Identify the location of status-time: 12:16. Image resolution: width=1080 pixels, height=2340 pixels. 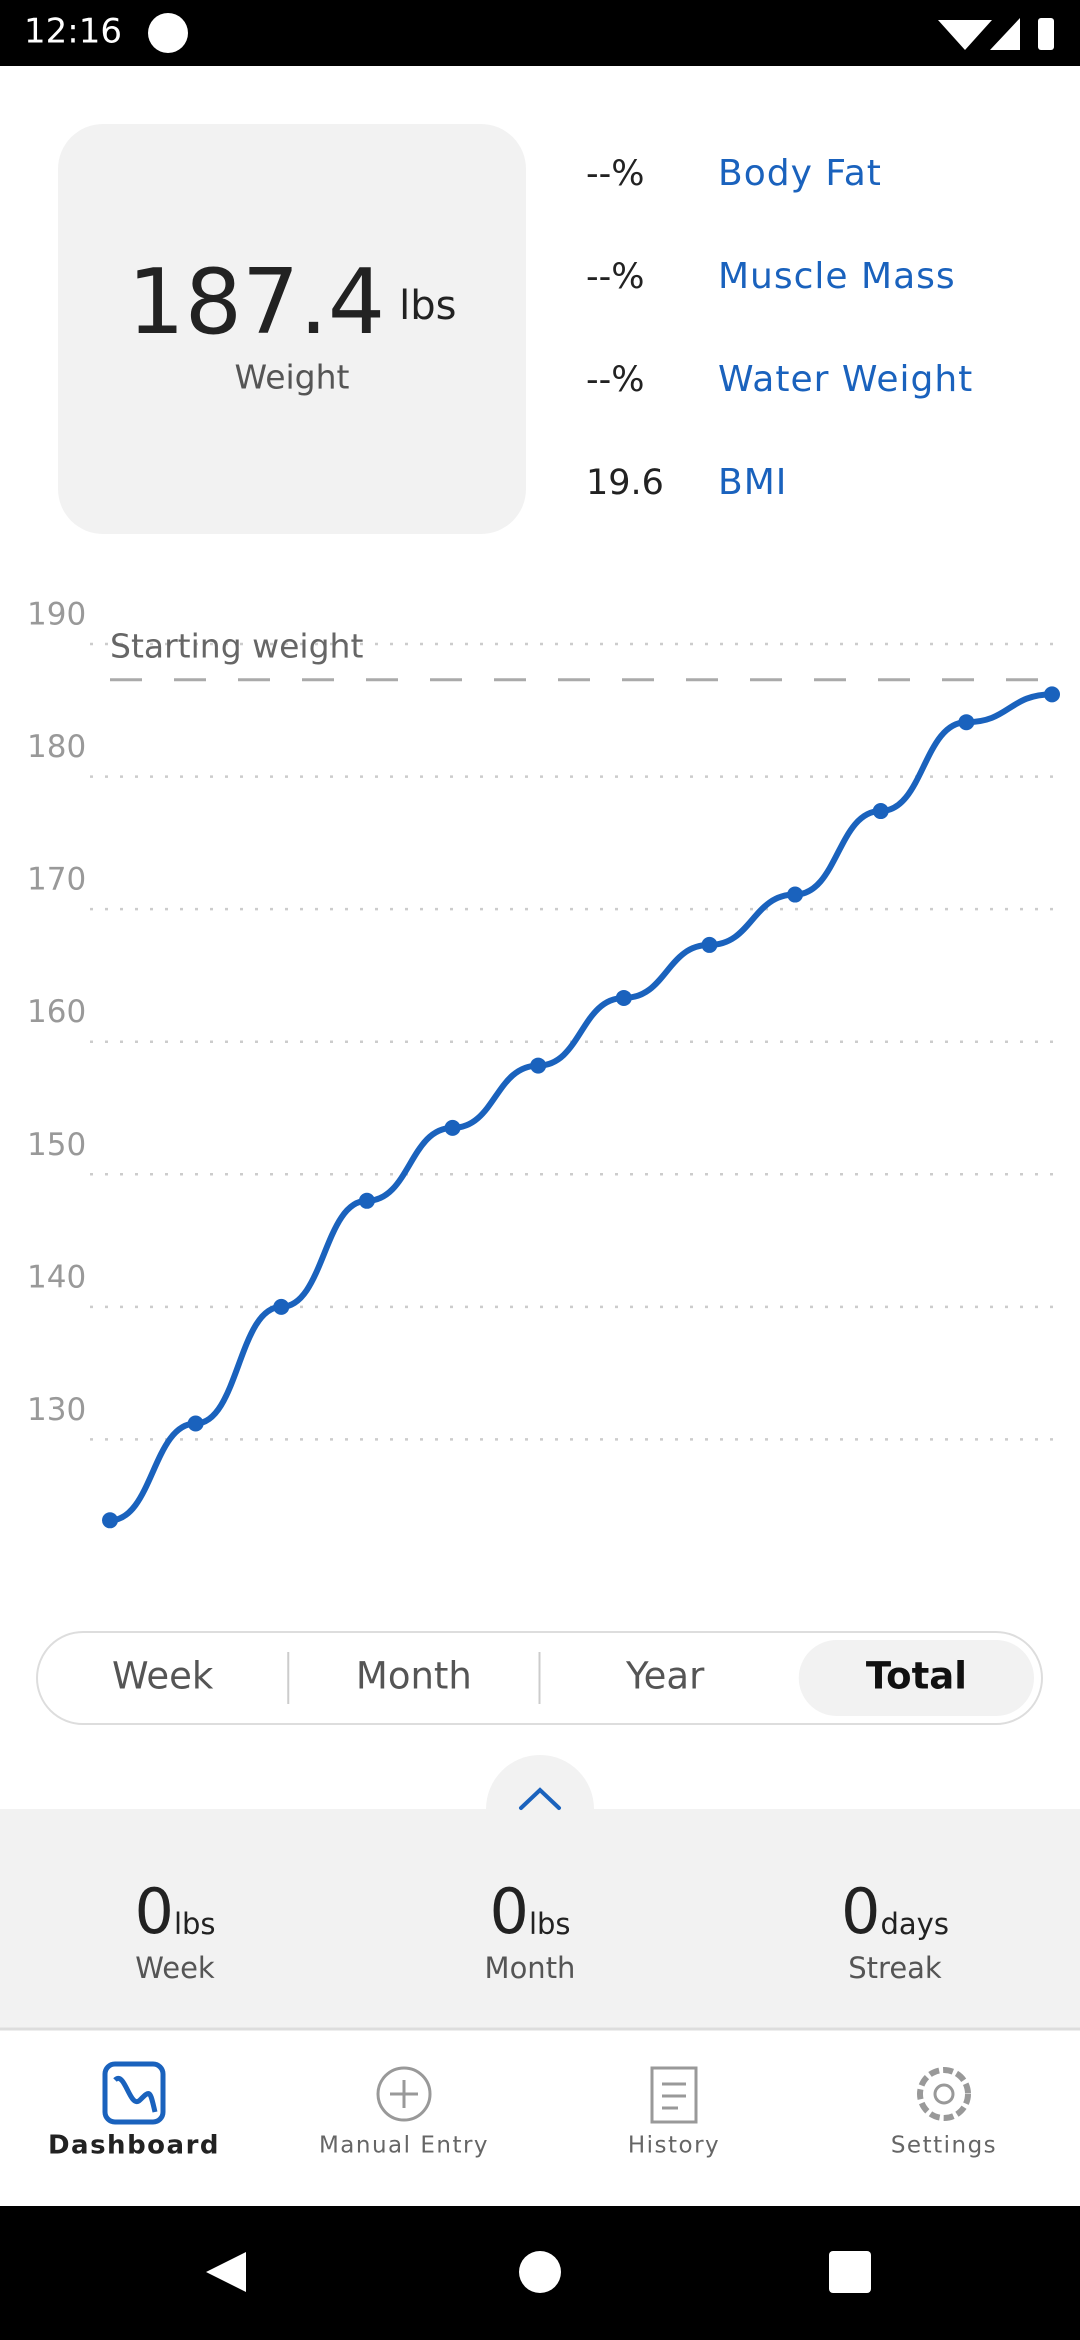
(73, 32).